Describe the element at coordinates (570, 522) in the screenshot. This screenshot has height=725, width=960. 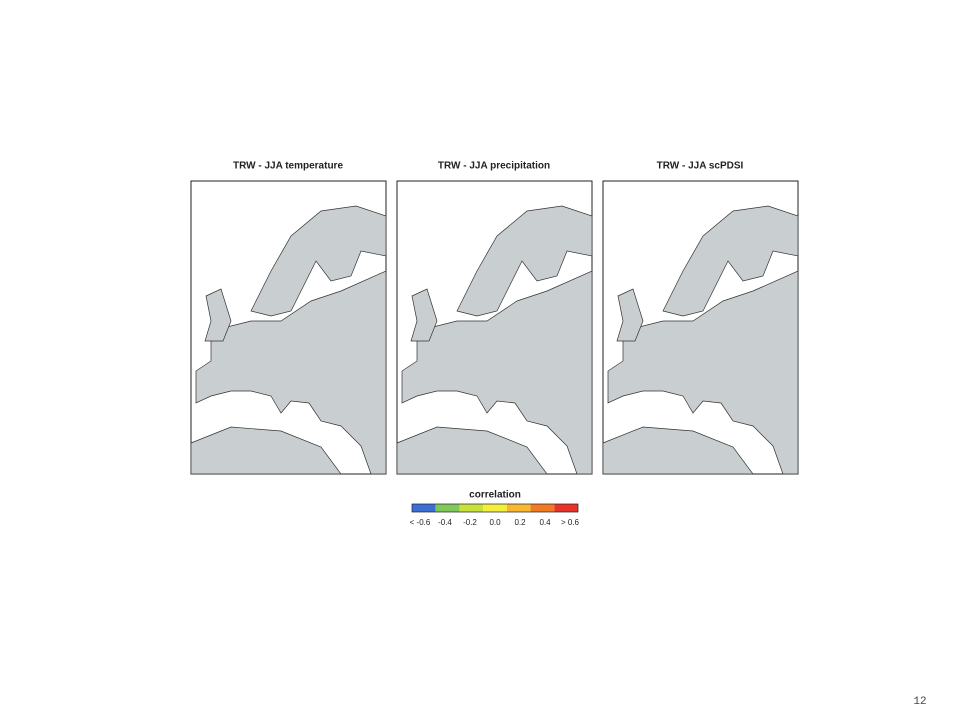
I see `legend-label: > 0.6` at that location.